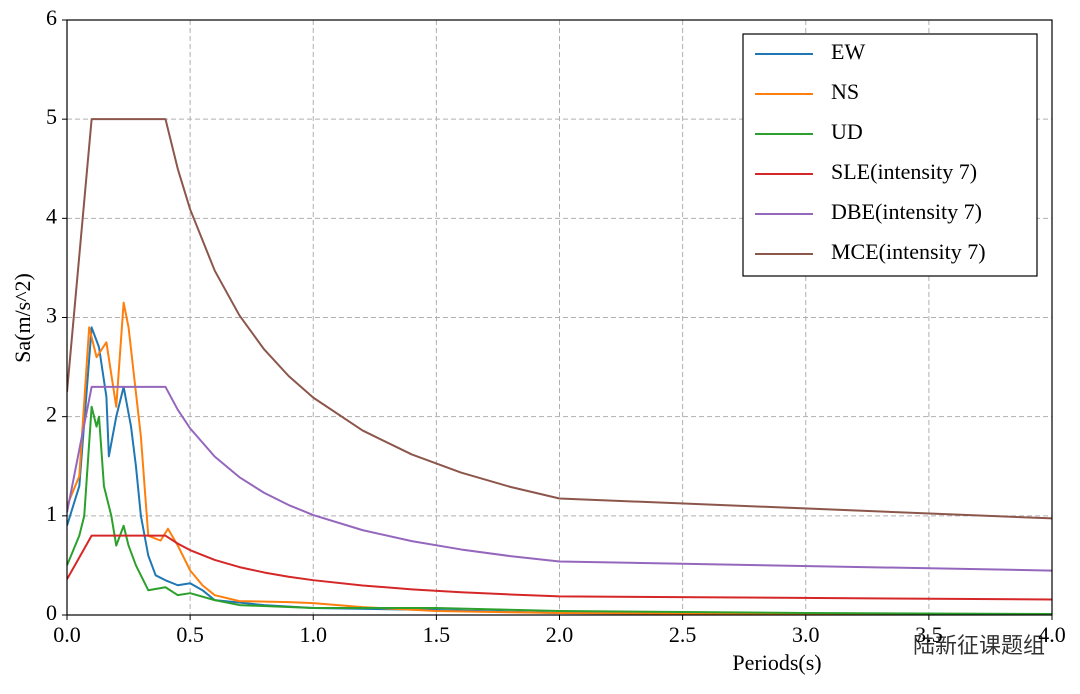  I want to click on x-tick-label: 3.5, so click(929, 634).